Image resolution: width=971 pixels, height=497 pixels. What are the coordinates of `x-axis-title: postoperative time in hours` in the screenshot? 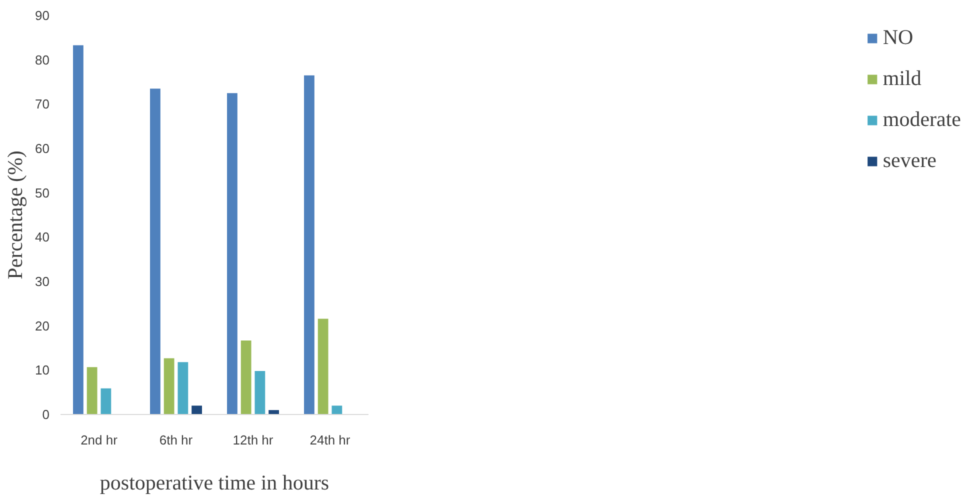 It's located at (215, 482).